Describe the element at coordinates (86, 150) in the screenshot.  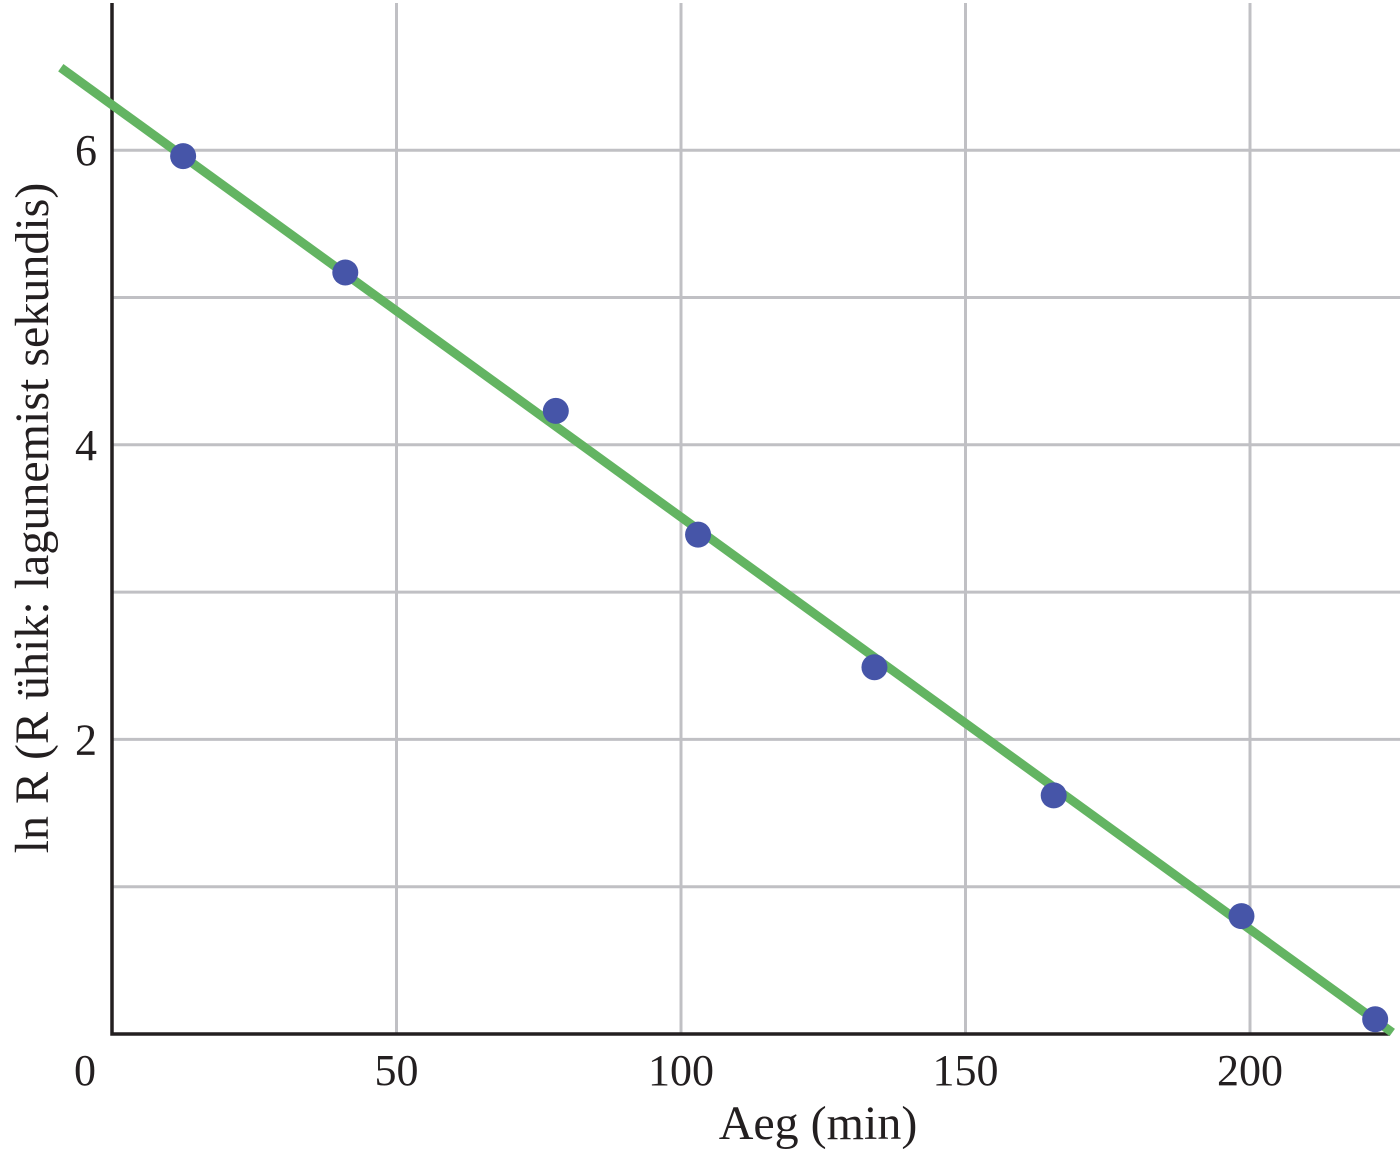
I see `y-tick-label-6: 6` at that location.